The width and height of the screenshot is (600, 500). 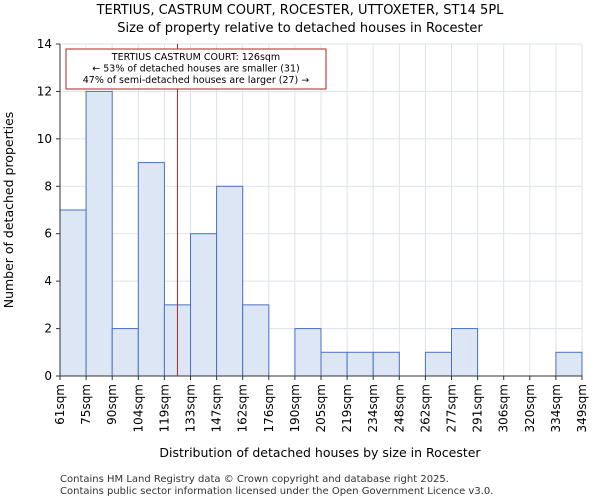 I want to click on x-tick-label: 90sqm, so click(x=112, y=404).